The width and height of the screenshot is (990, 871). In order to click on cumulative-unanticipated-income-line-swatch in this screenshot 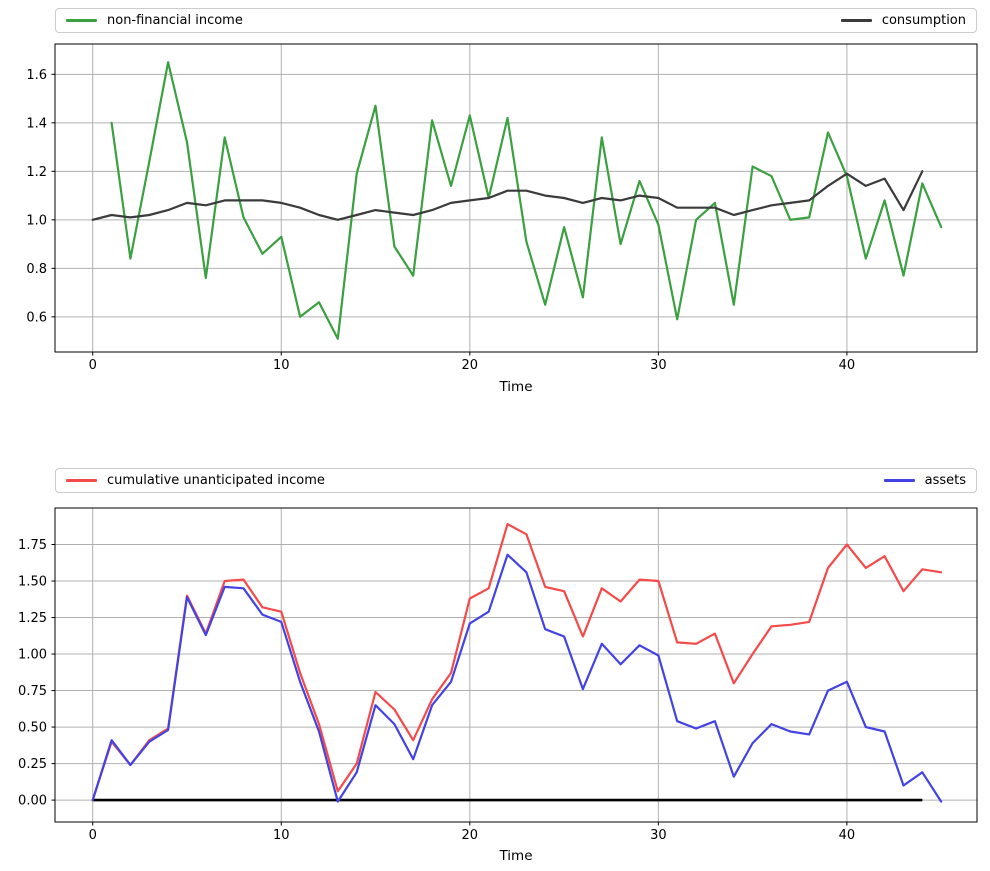, I will do `click(81, 480)`.